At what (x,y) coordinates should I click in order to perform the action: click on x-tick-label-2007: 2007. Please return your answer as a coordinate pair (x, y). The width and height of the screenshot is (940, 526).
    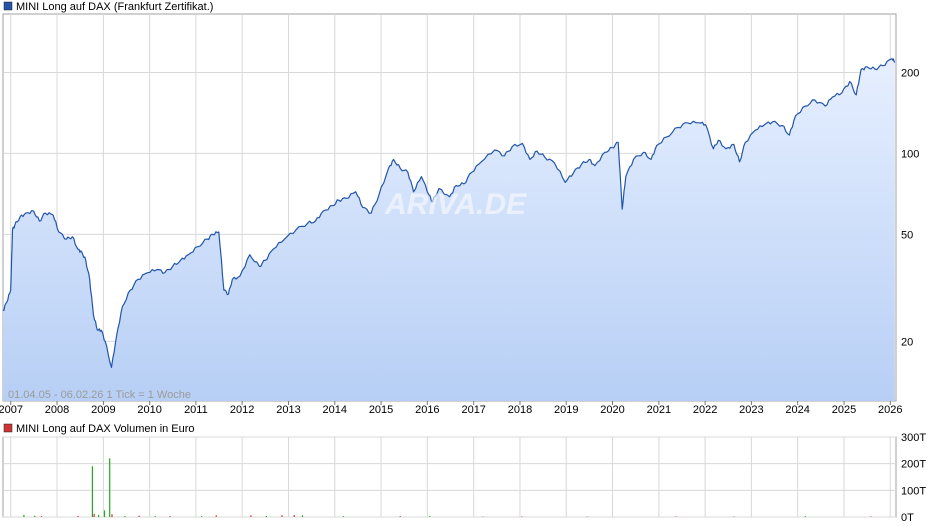
    Looking at the image, I should click on (11, 410).